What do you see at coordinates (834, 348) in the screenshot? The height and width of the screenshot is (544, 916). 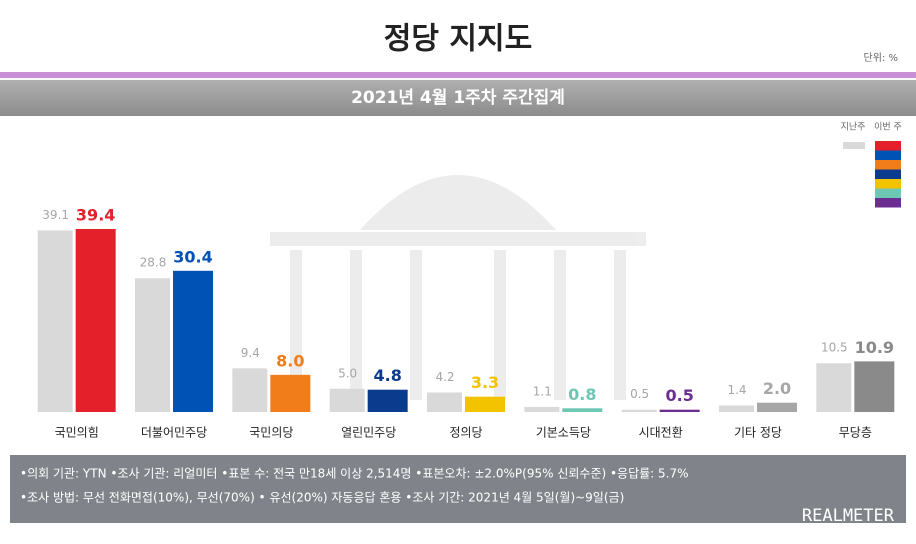 I see `value-label: 10.5` at bounding box center [834, 348].